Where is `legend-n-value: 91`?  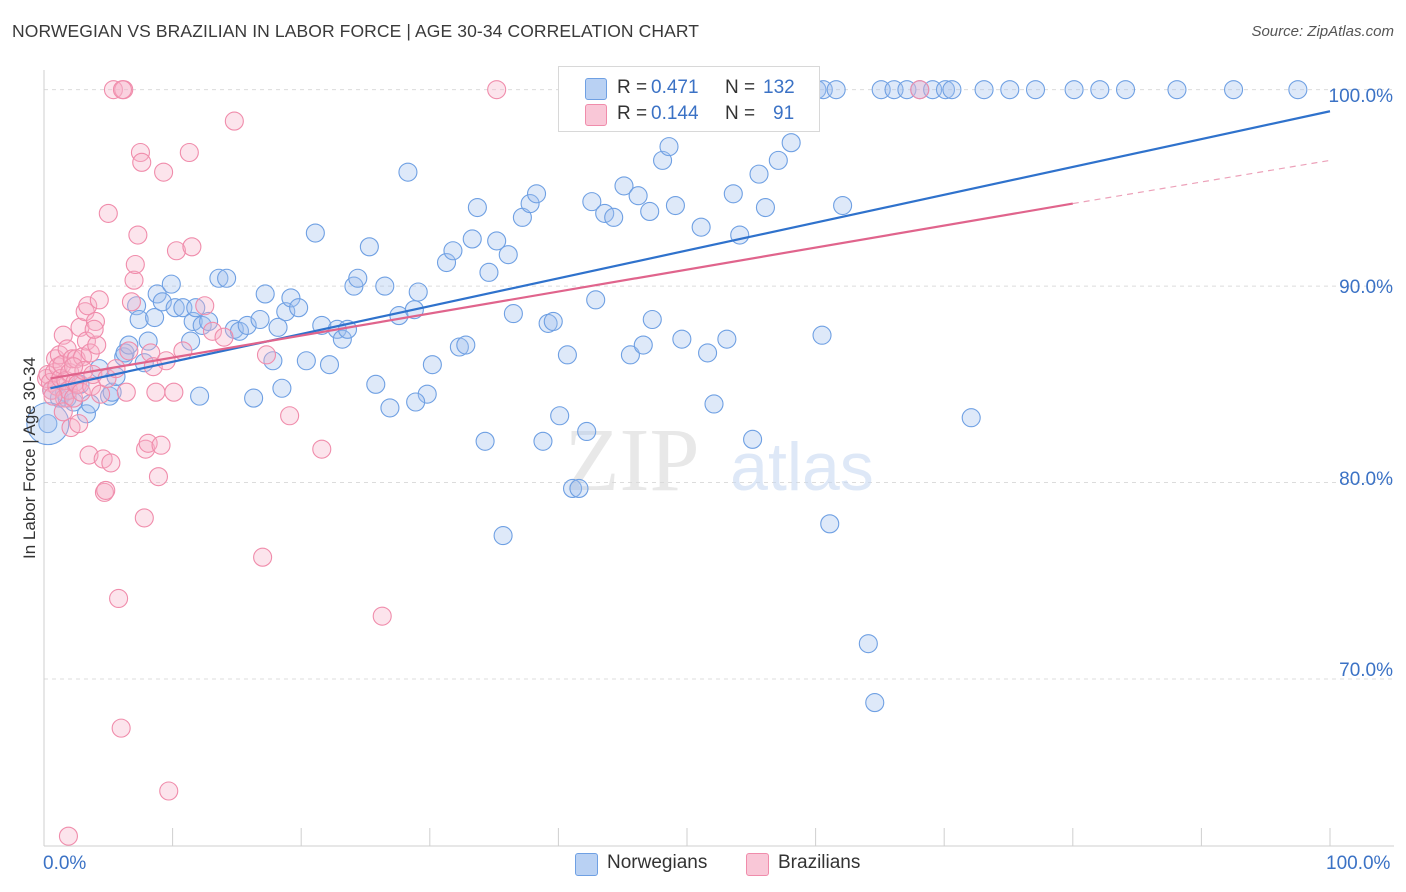 legend-n-value: 91 is located at coordinates (784, 113).